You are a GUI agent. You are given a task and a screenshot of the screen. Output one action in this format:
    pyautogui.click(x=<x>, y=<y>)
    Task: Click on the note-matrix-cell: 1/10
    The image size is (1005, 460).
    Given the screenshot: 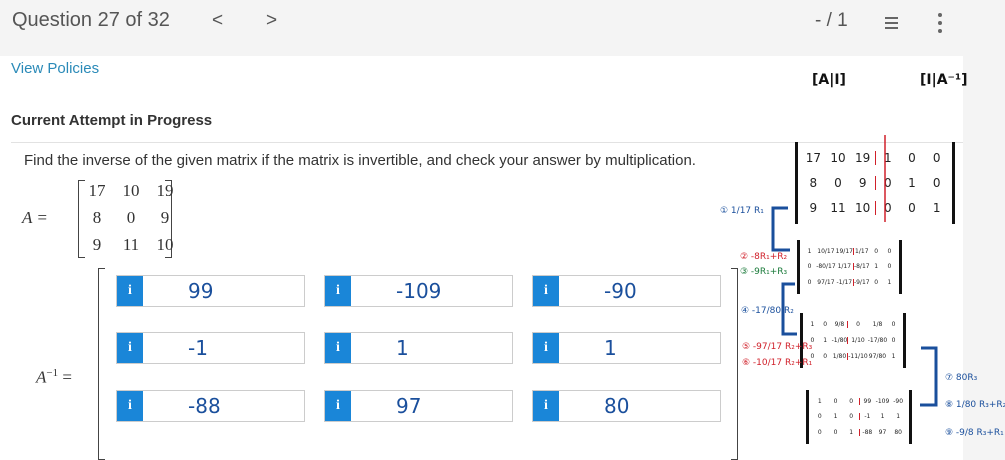 What is the action you would take?
    pyautogui.click(x=857, y=340)
    